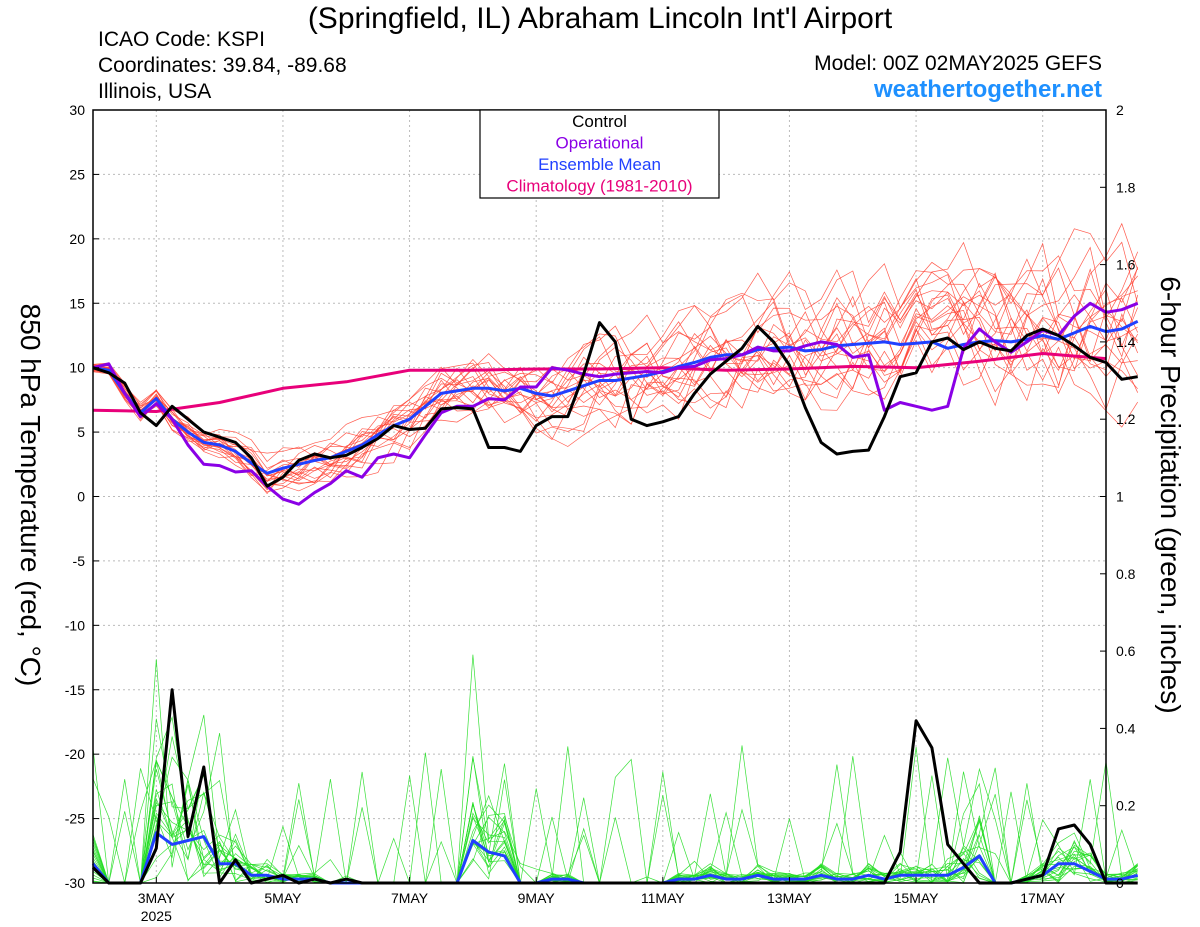 The height and width of the screenshot is (927, 1200). I want to click on x-tick-label: 3MAY, so click(157, 898).